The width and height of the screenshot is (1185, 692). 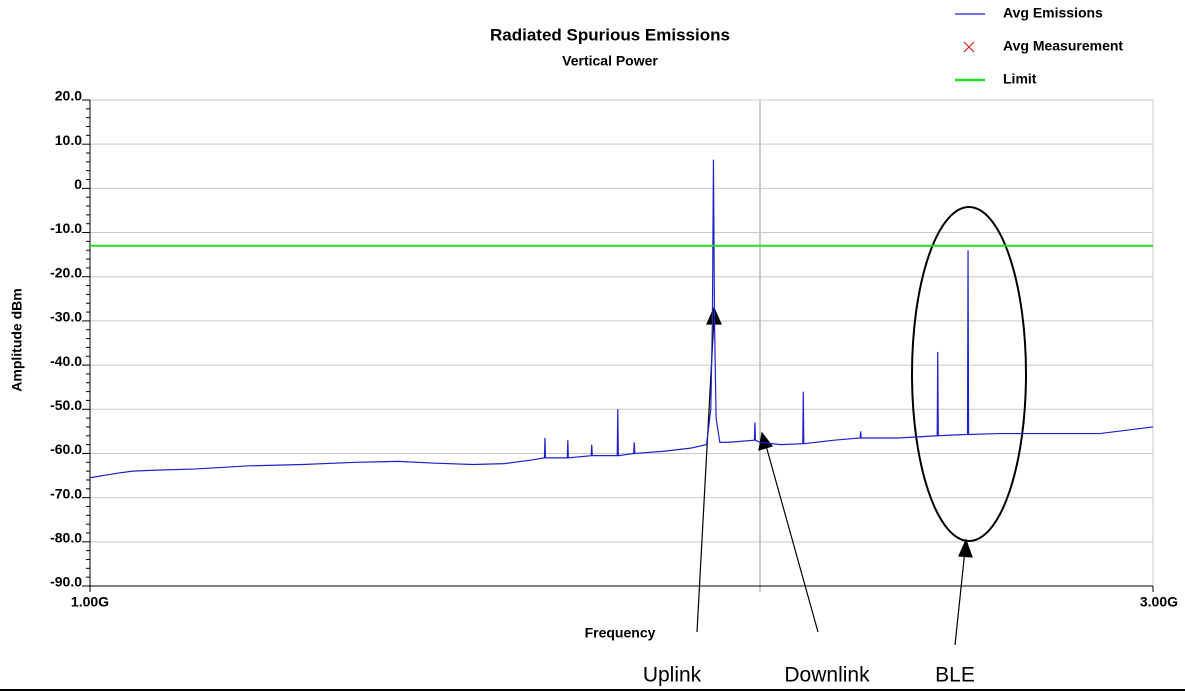 What do you see at coordinates (1053, 13) in the screenshot?
I see `legend-label: Avg Emissions` at bounding box center [1053, 13].